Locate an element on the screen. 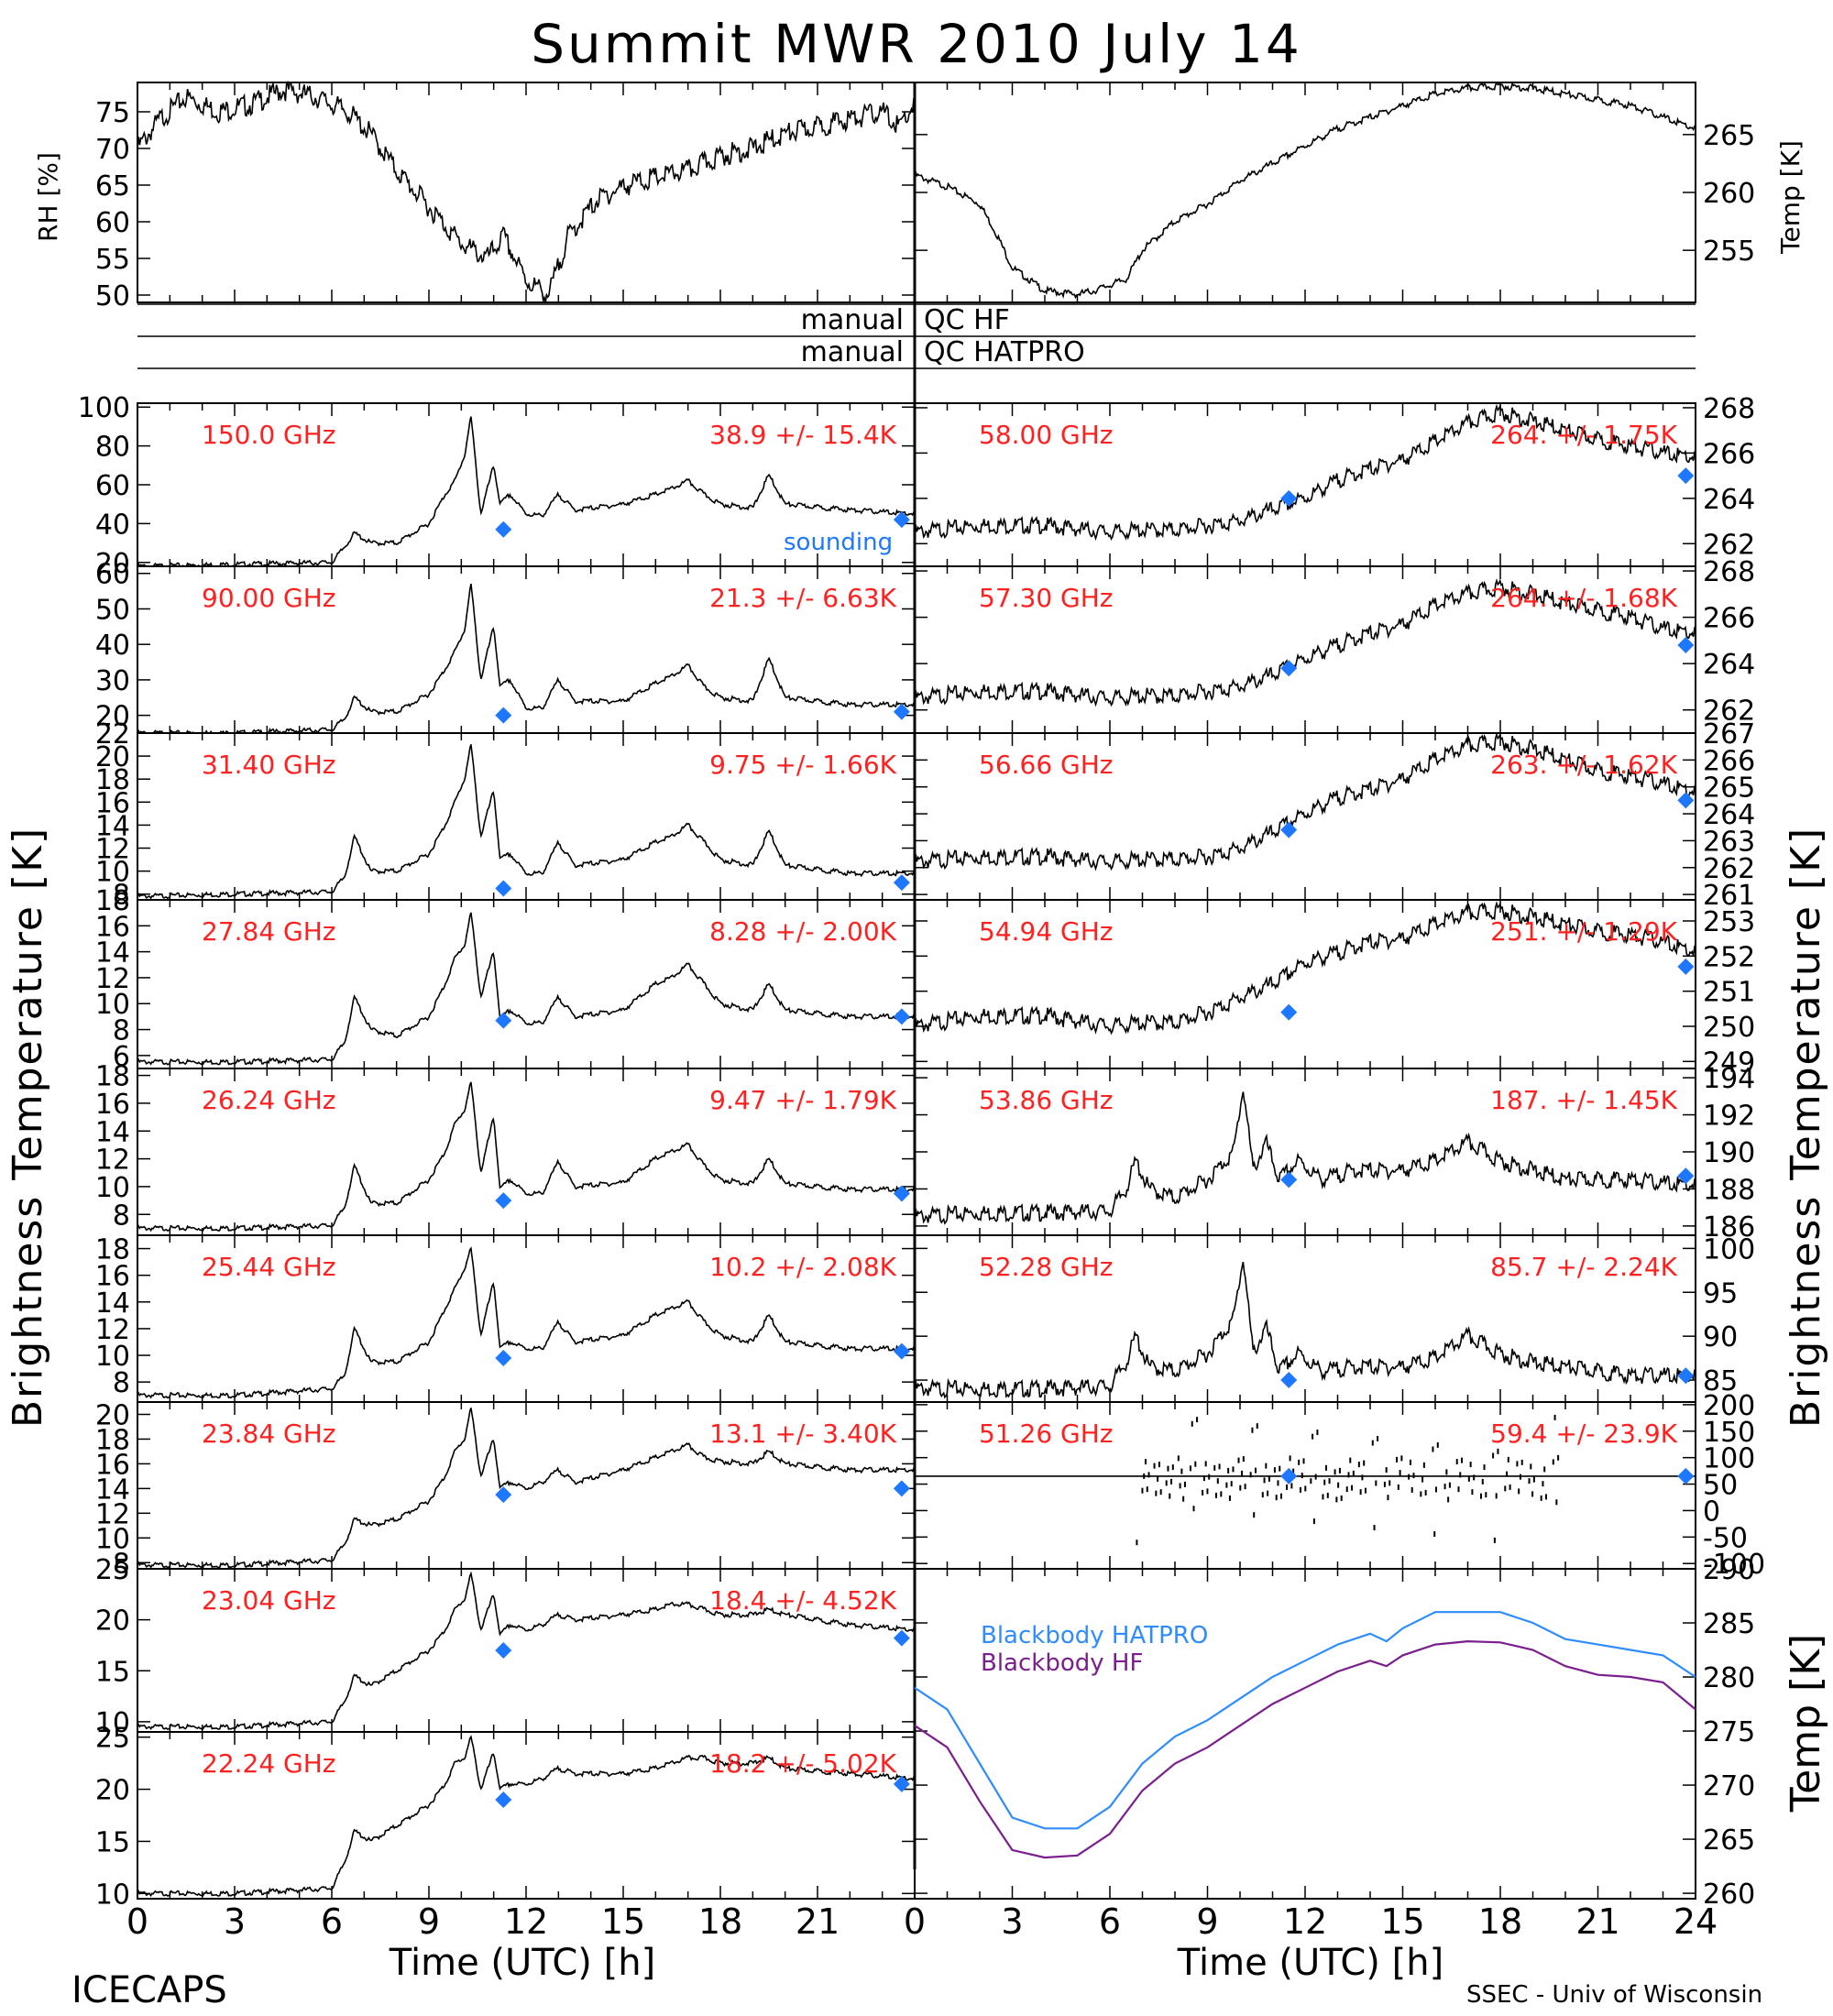  channel-label: 23.84 GHz is located at coordinates (269, 1434).